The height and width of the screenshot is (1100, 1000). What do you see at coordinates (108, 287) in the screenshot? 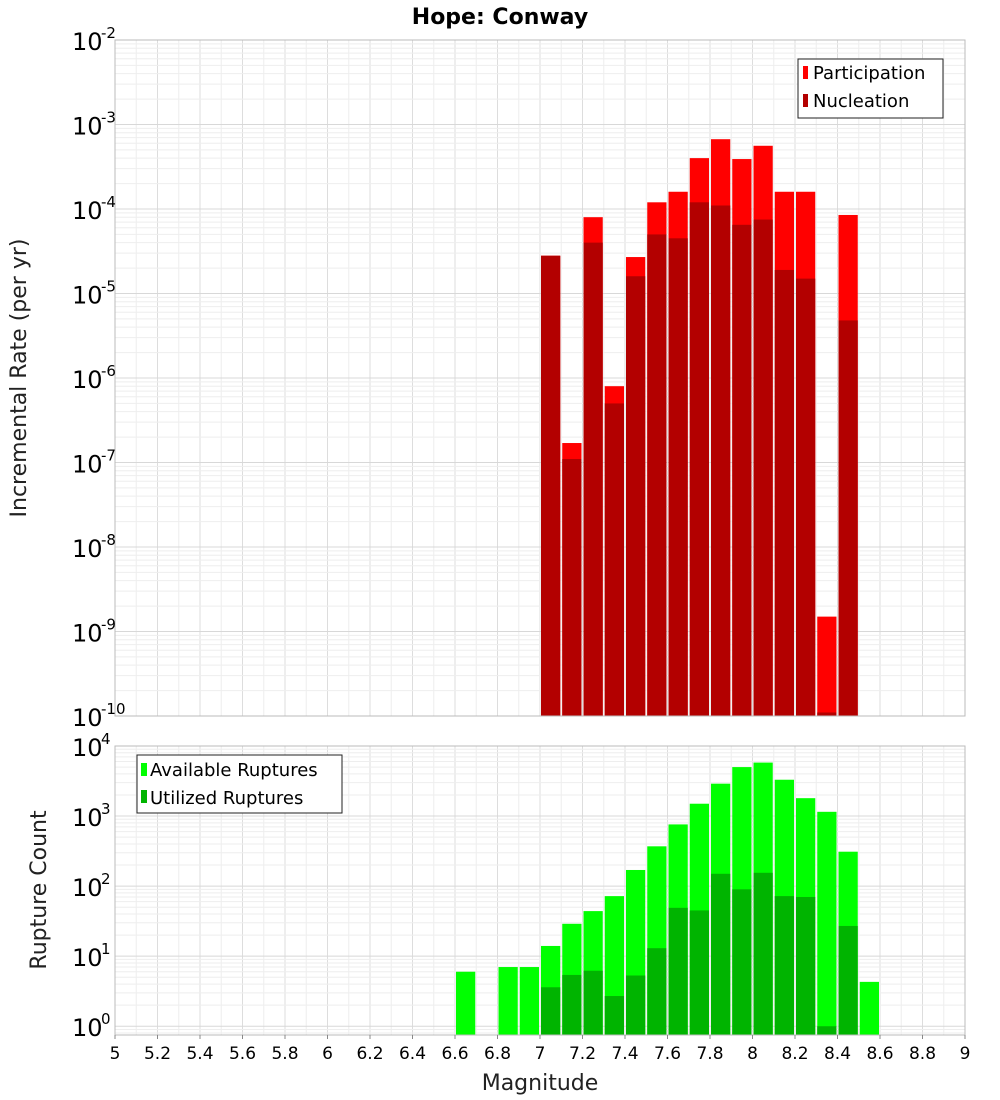
I see `top-y-tick-exponent: -5` at bounding box center [108, 287].